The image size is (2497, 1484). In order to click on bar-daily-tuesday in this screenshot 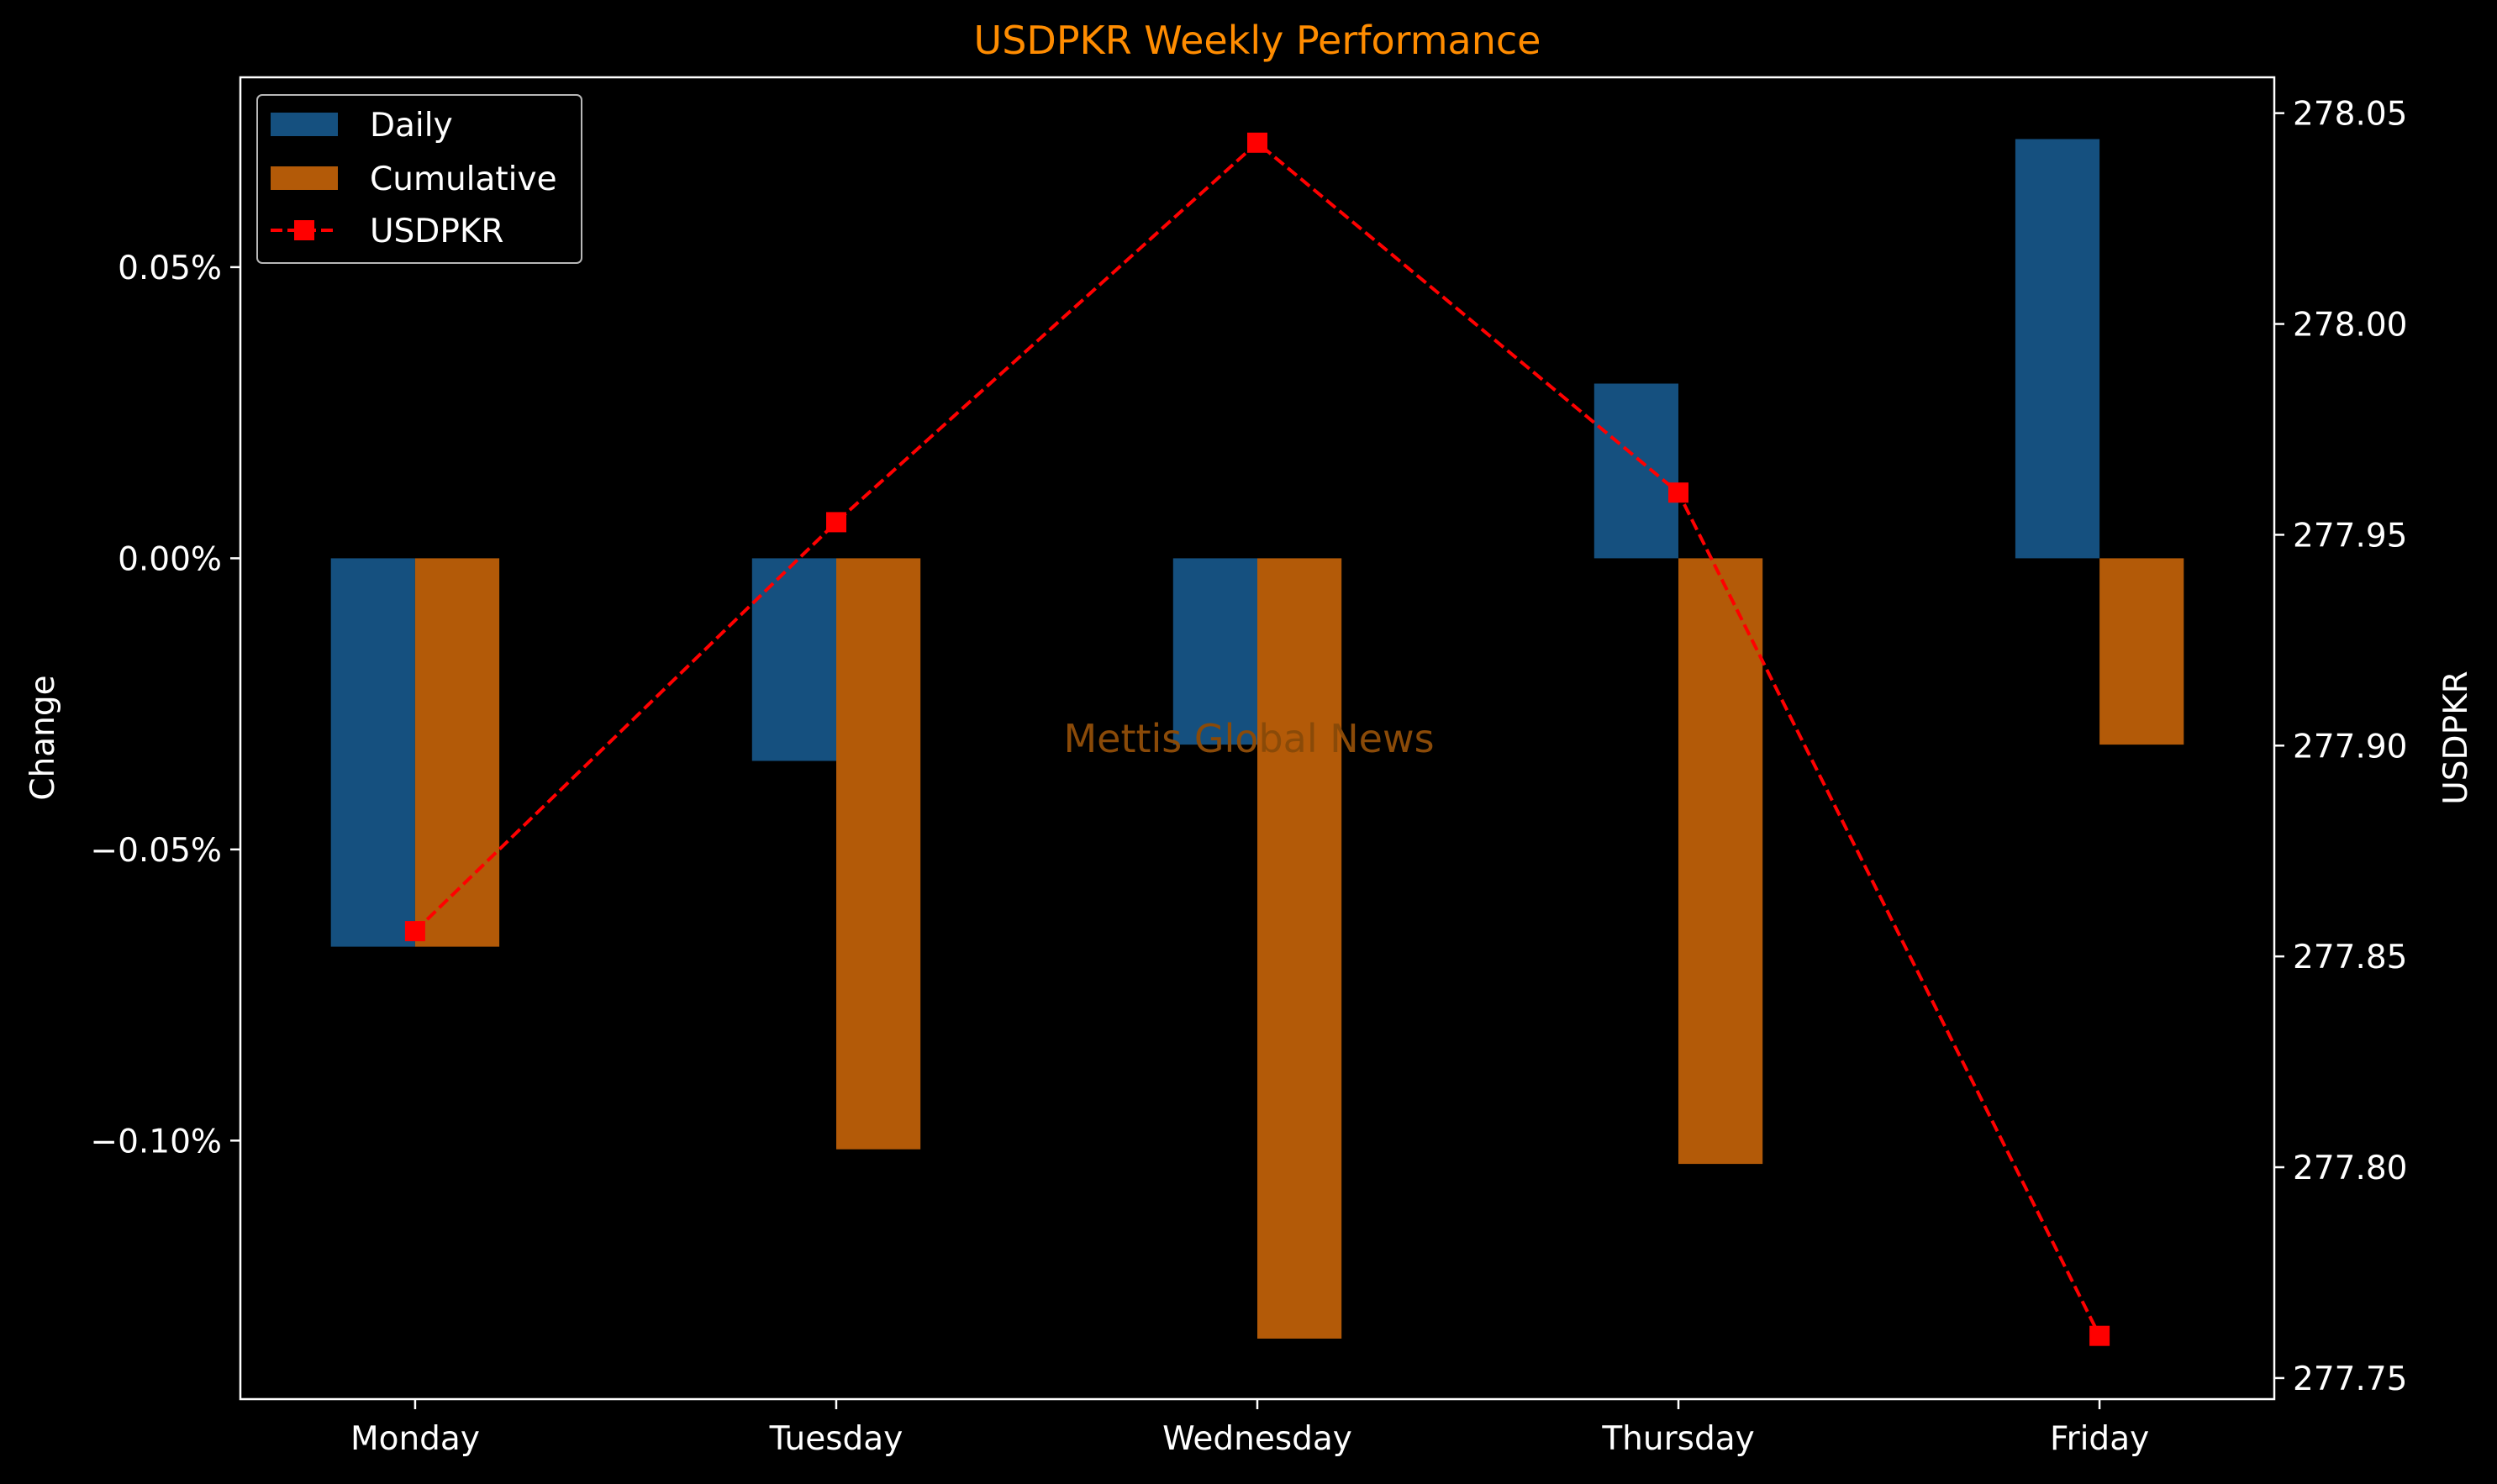, I will do `click(794, 660)`.